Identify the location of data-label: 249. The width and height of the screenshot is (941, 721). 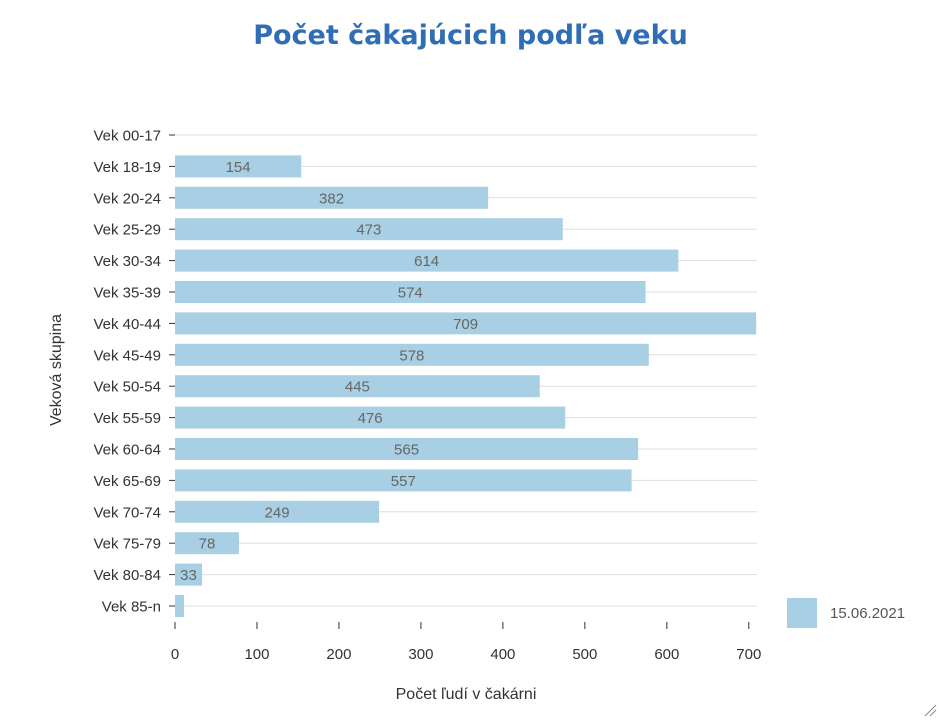
(277, 512).